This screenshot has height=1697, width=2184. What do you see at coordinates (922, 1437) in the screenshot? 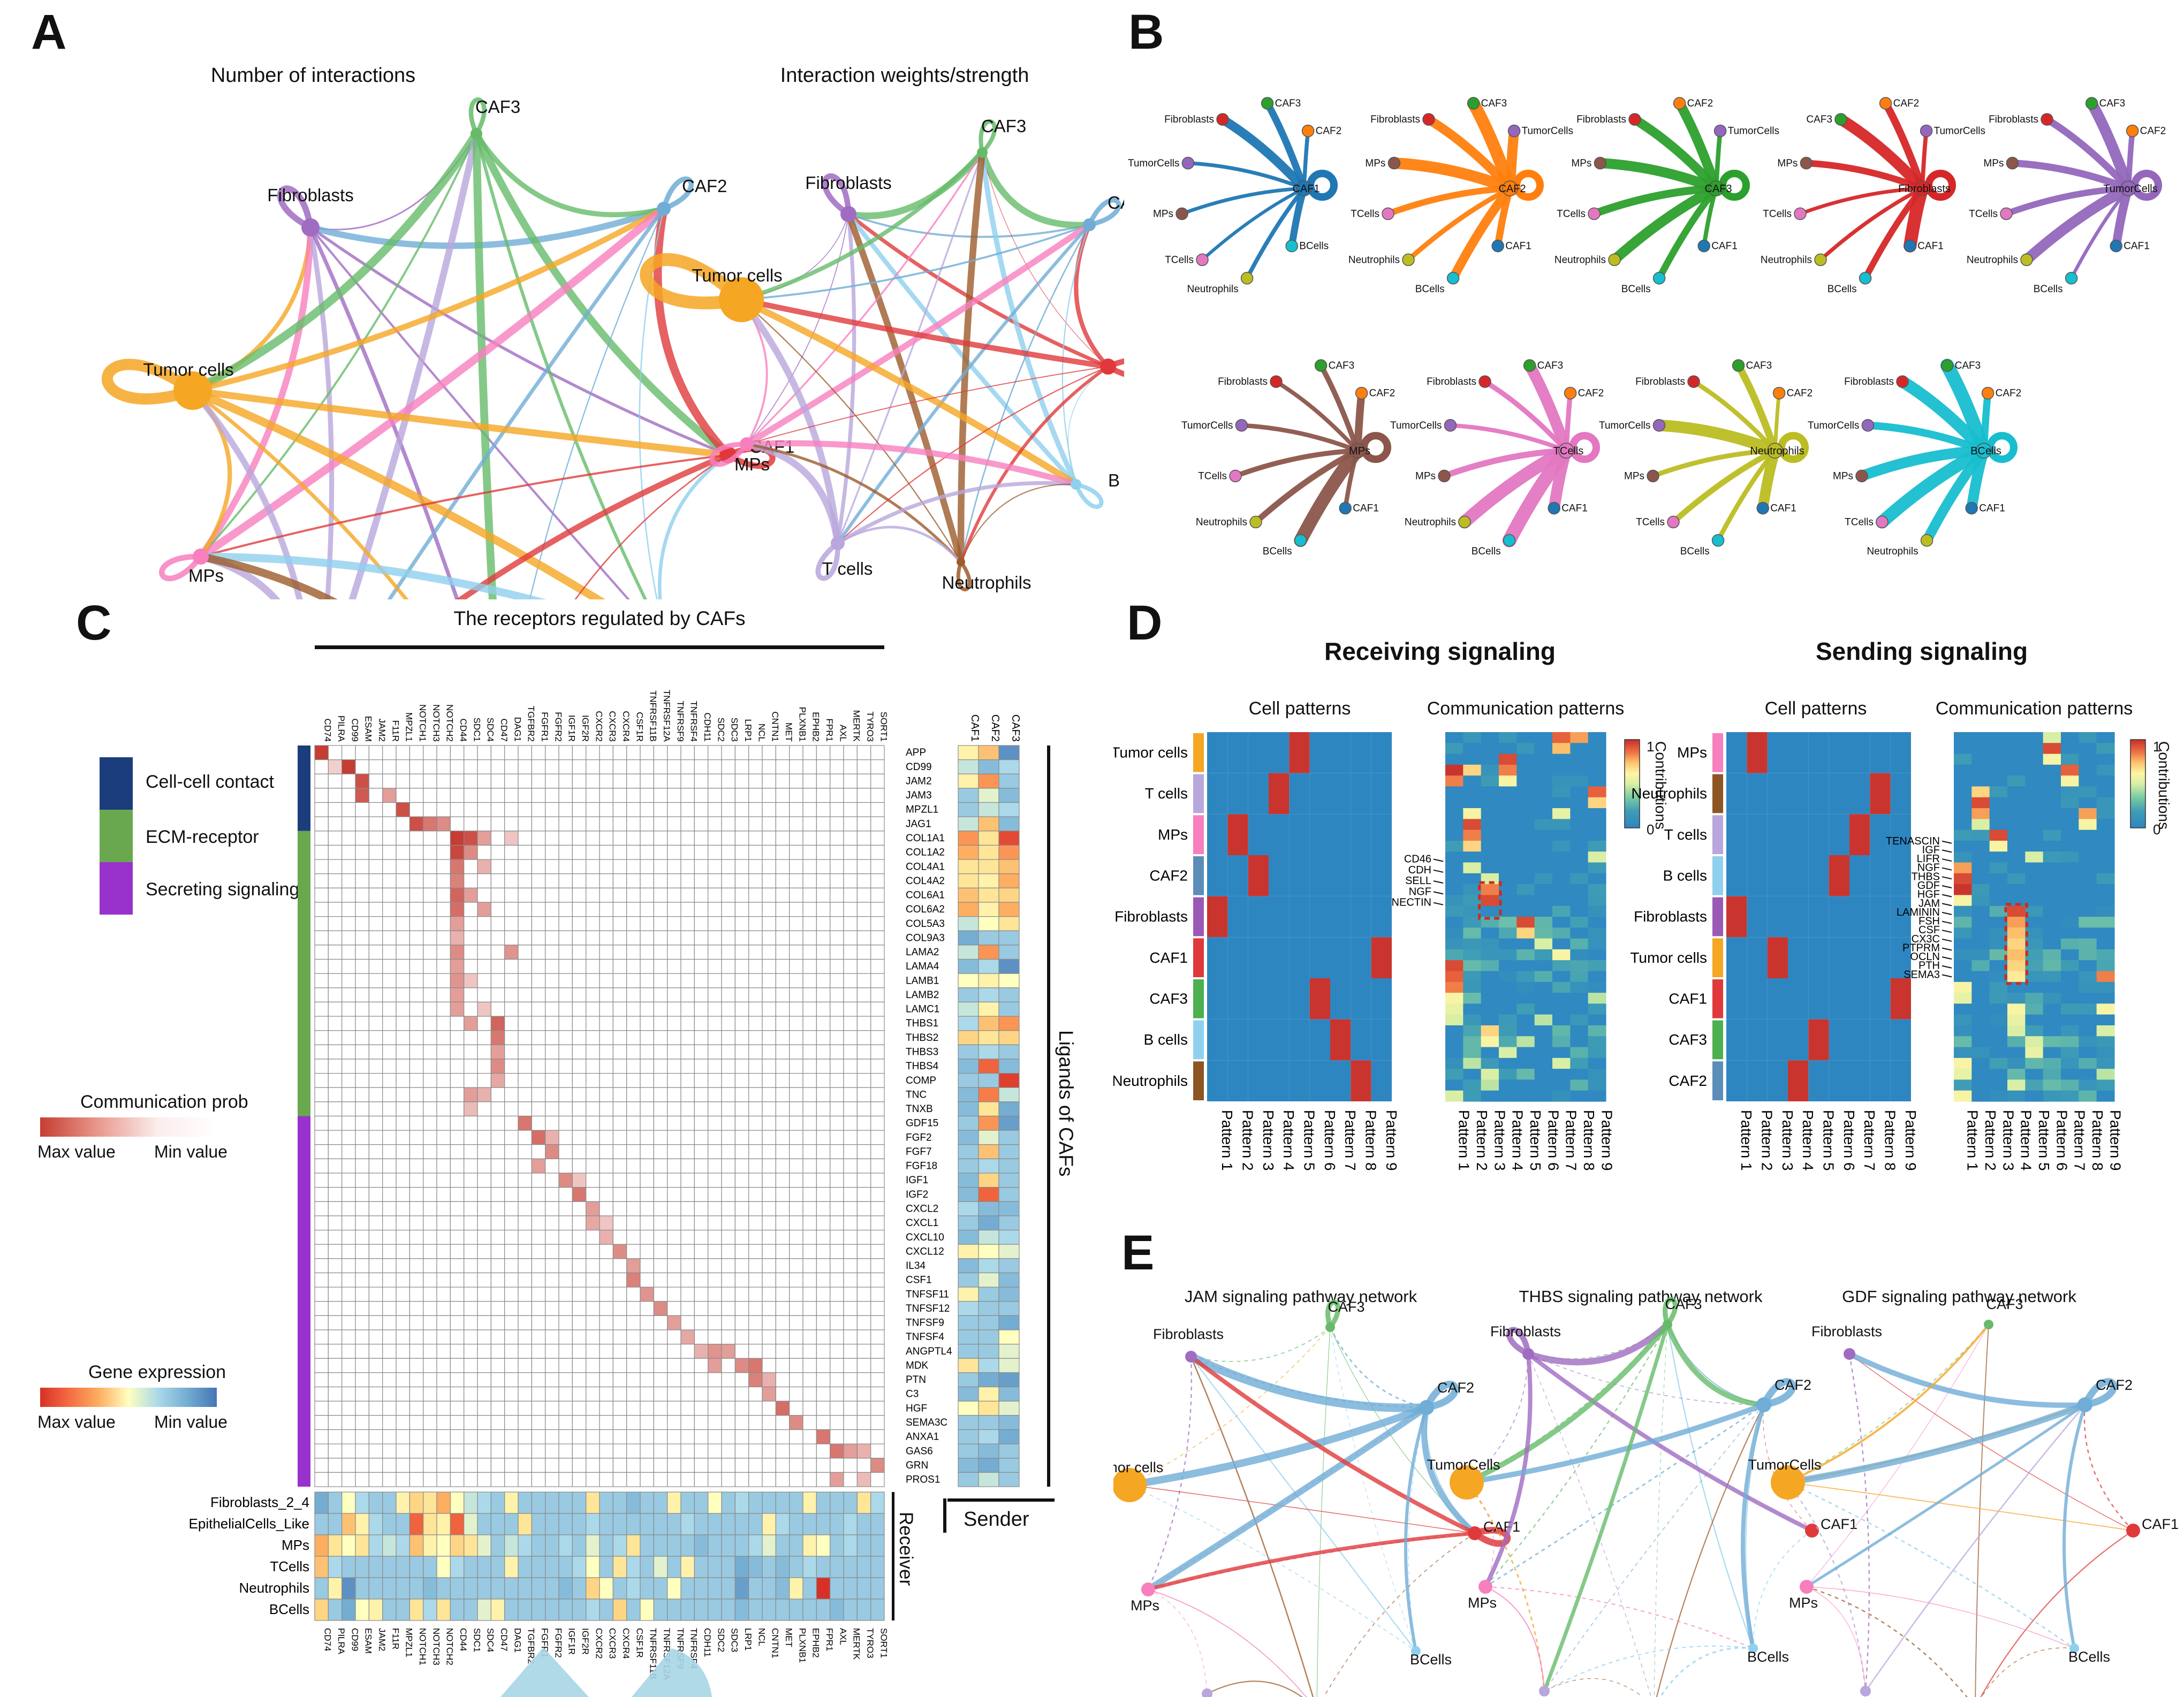
I see `ligand-row-label: ANXA1` at bounding box center [922, 1437].